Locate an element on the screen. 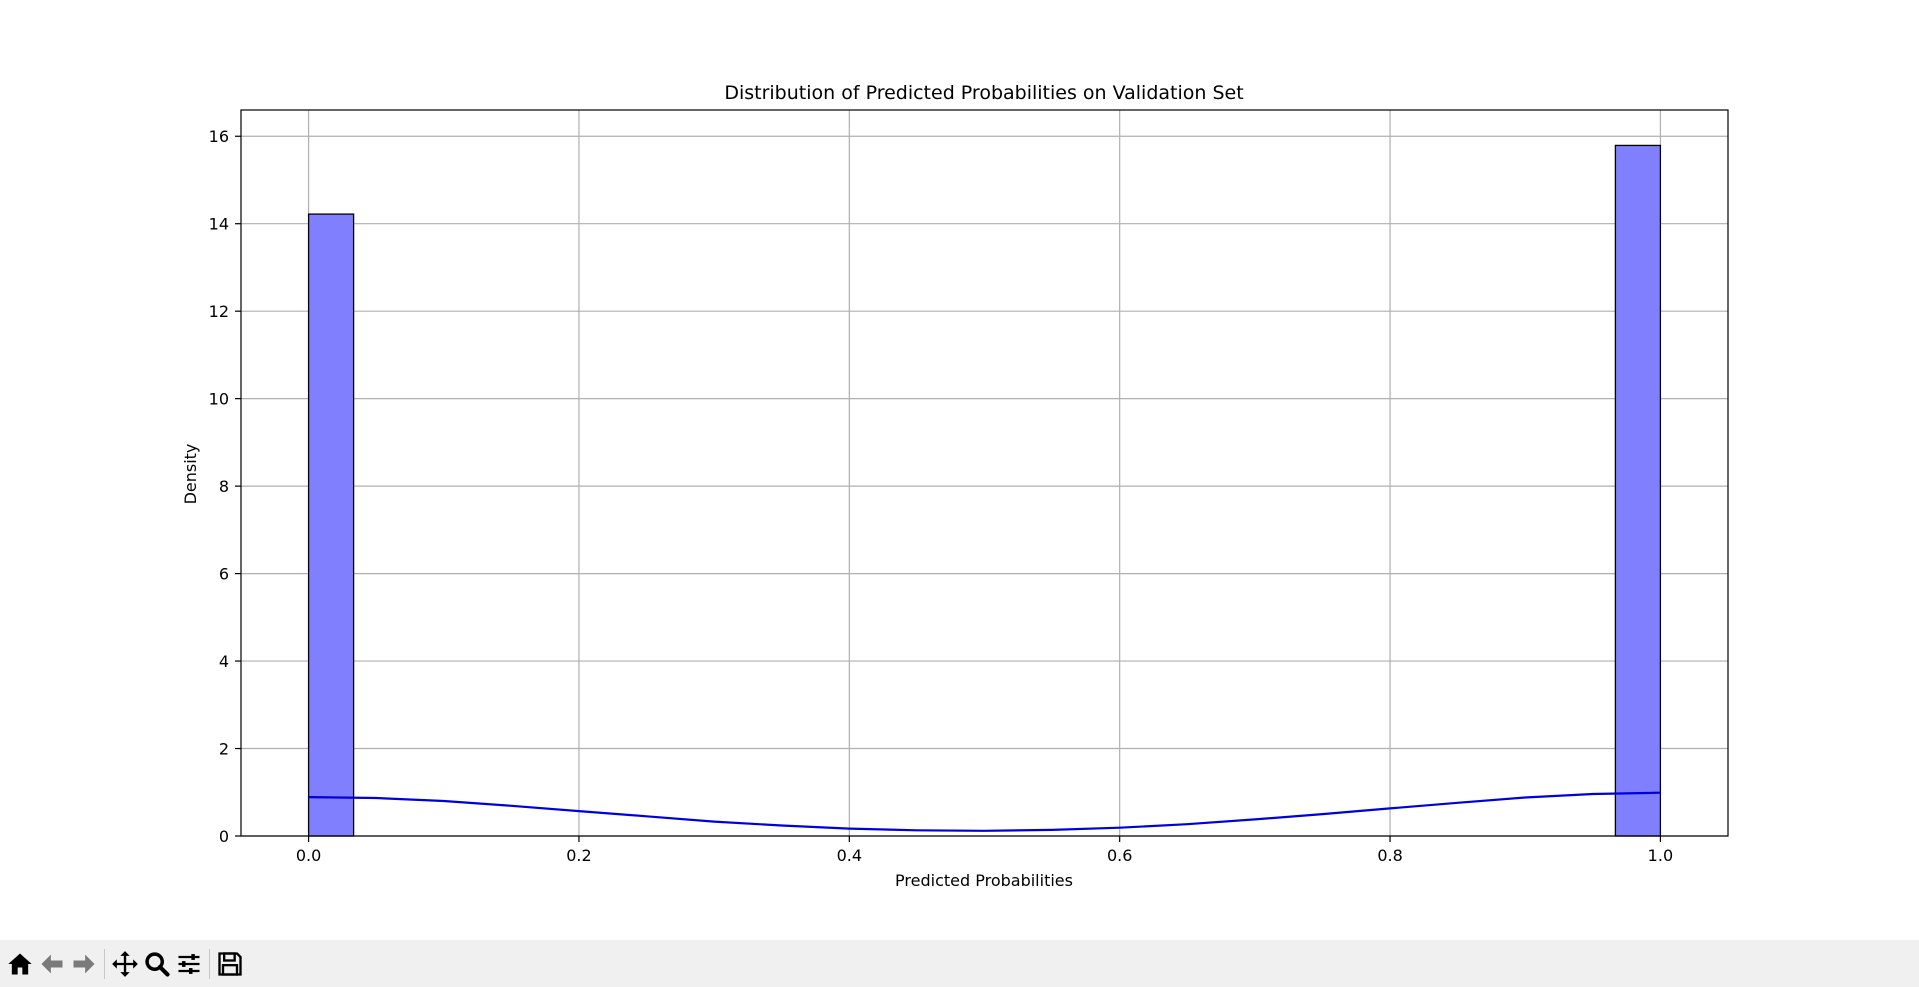 The image size is (1919, 987). x-axis-label: Predicted Probabilities is located at coordinates (984, 880).